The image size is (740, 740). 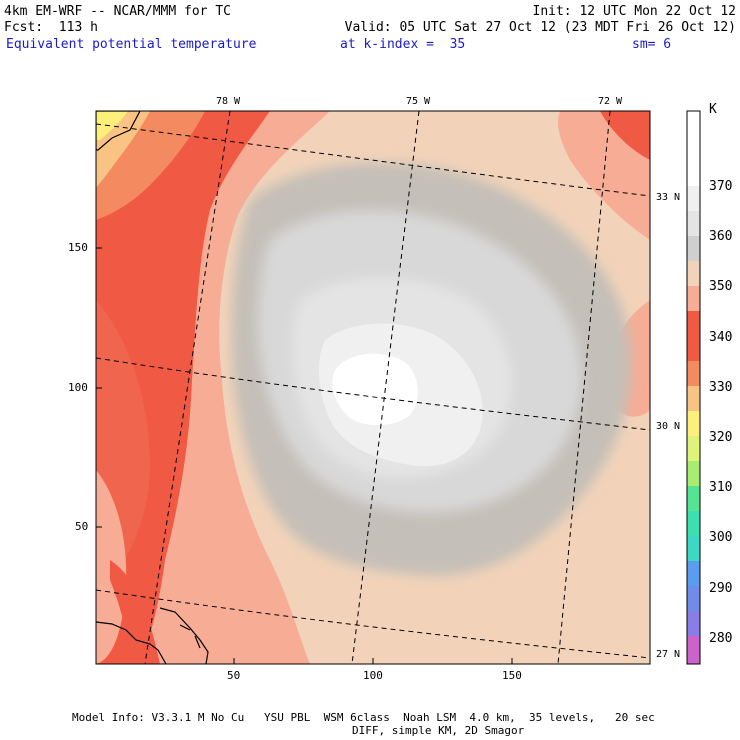 I want to click on colorbar-unit: K, so click(x=713, y=109).